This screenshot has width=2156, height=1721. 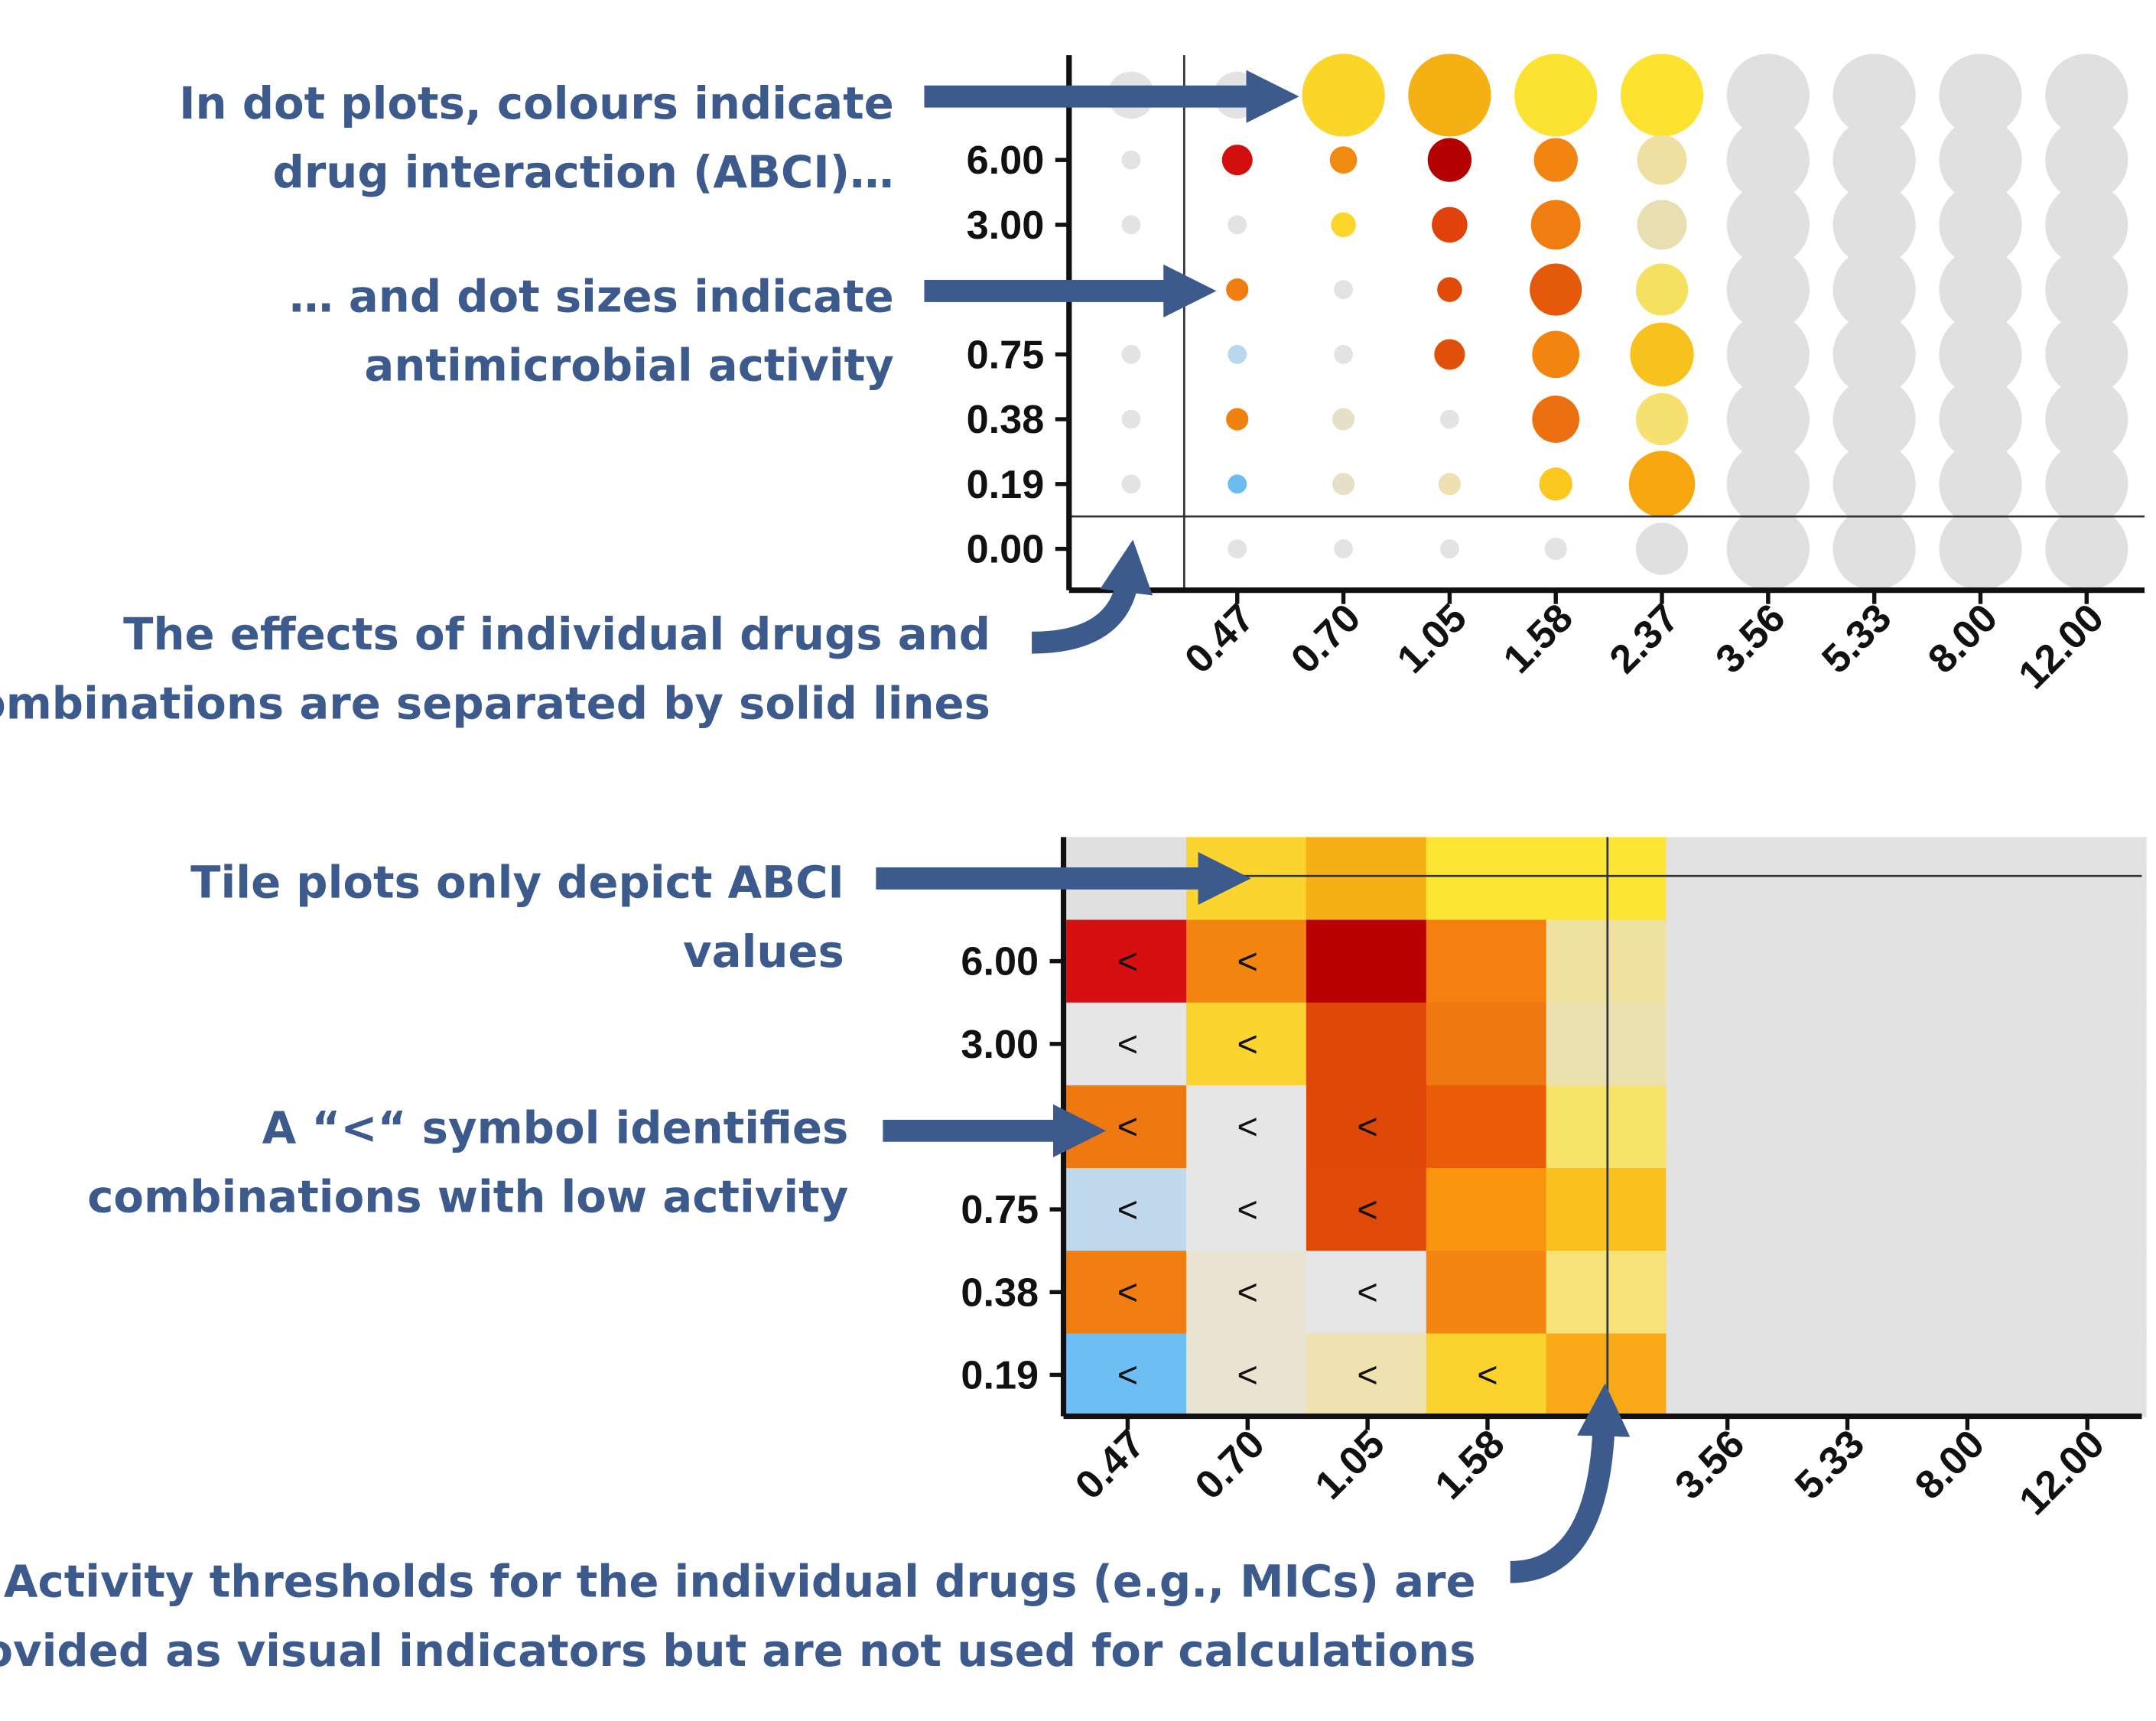 I want to click on y-tick-label: 0.00, so click(x=1006, y=550).